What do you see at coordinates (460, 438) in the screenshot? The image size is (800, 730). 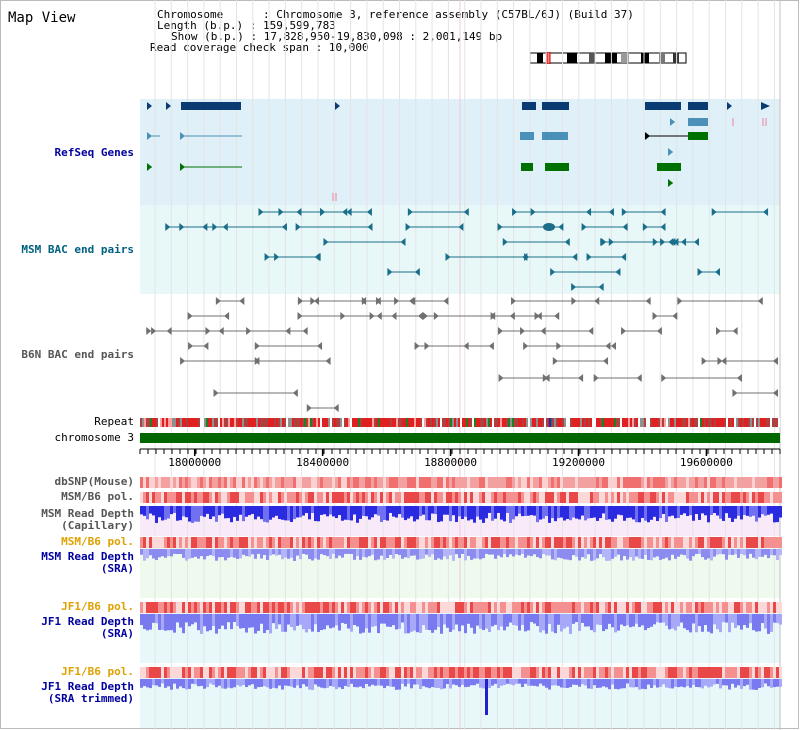 I see `chromosome-bar` at bounding box center [460, 438].